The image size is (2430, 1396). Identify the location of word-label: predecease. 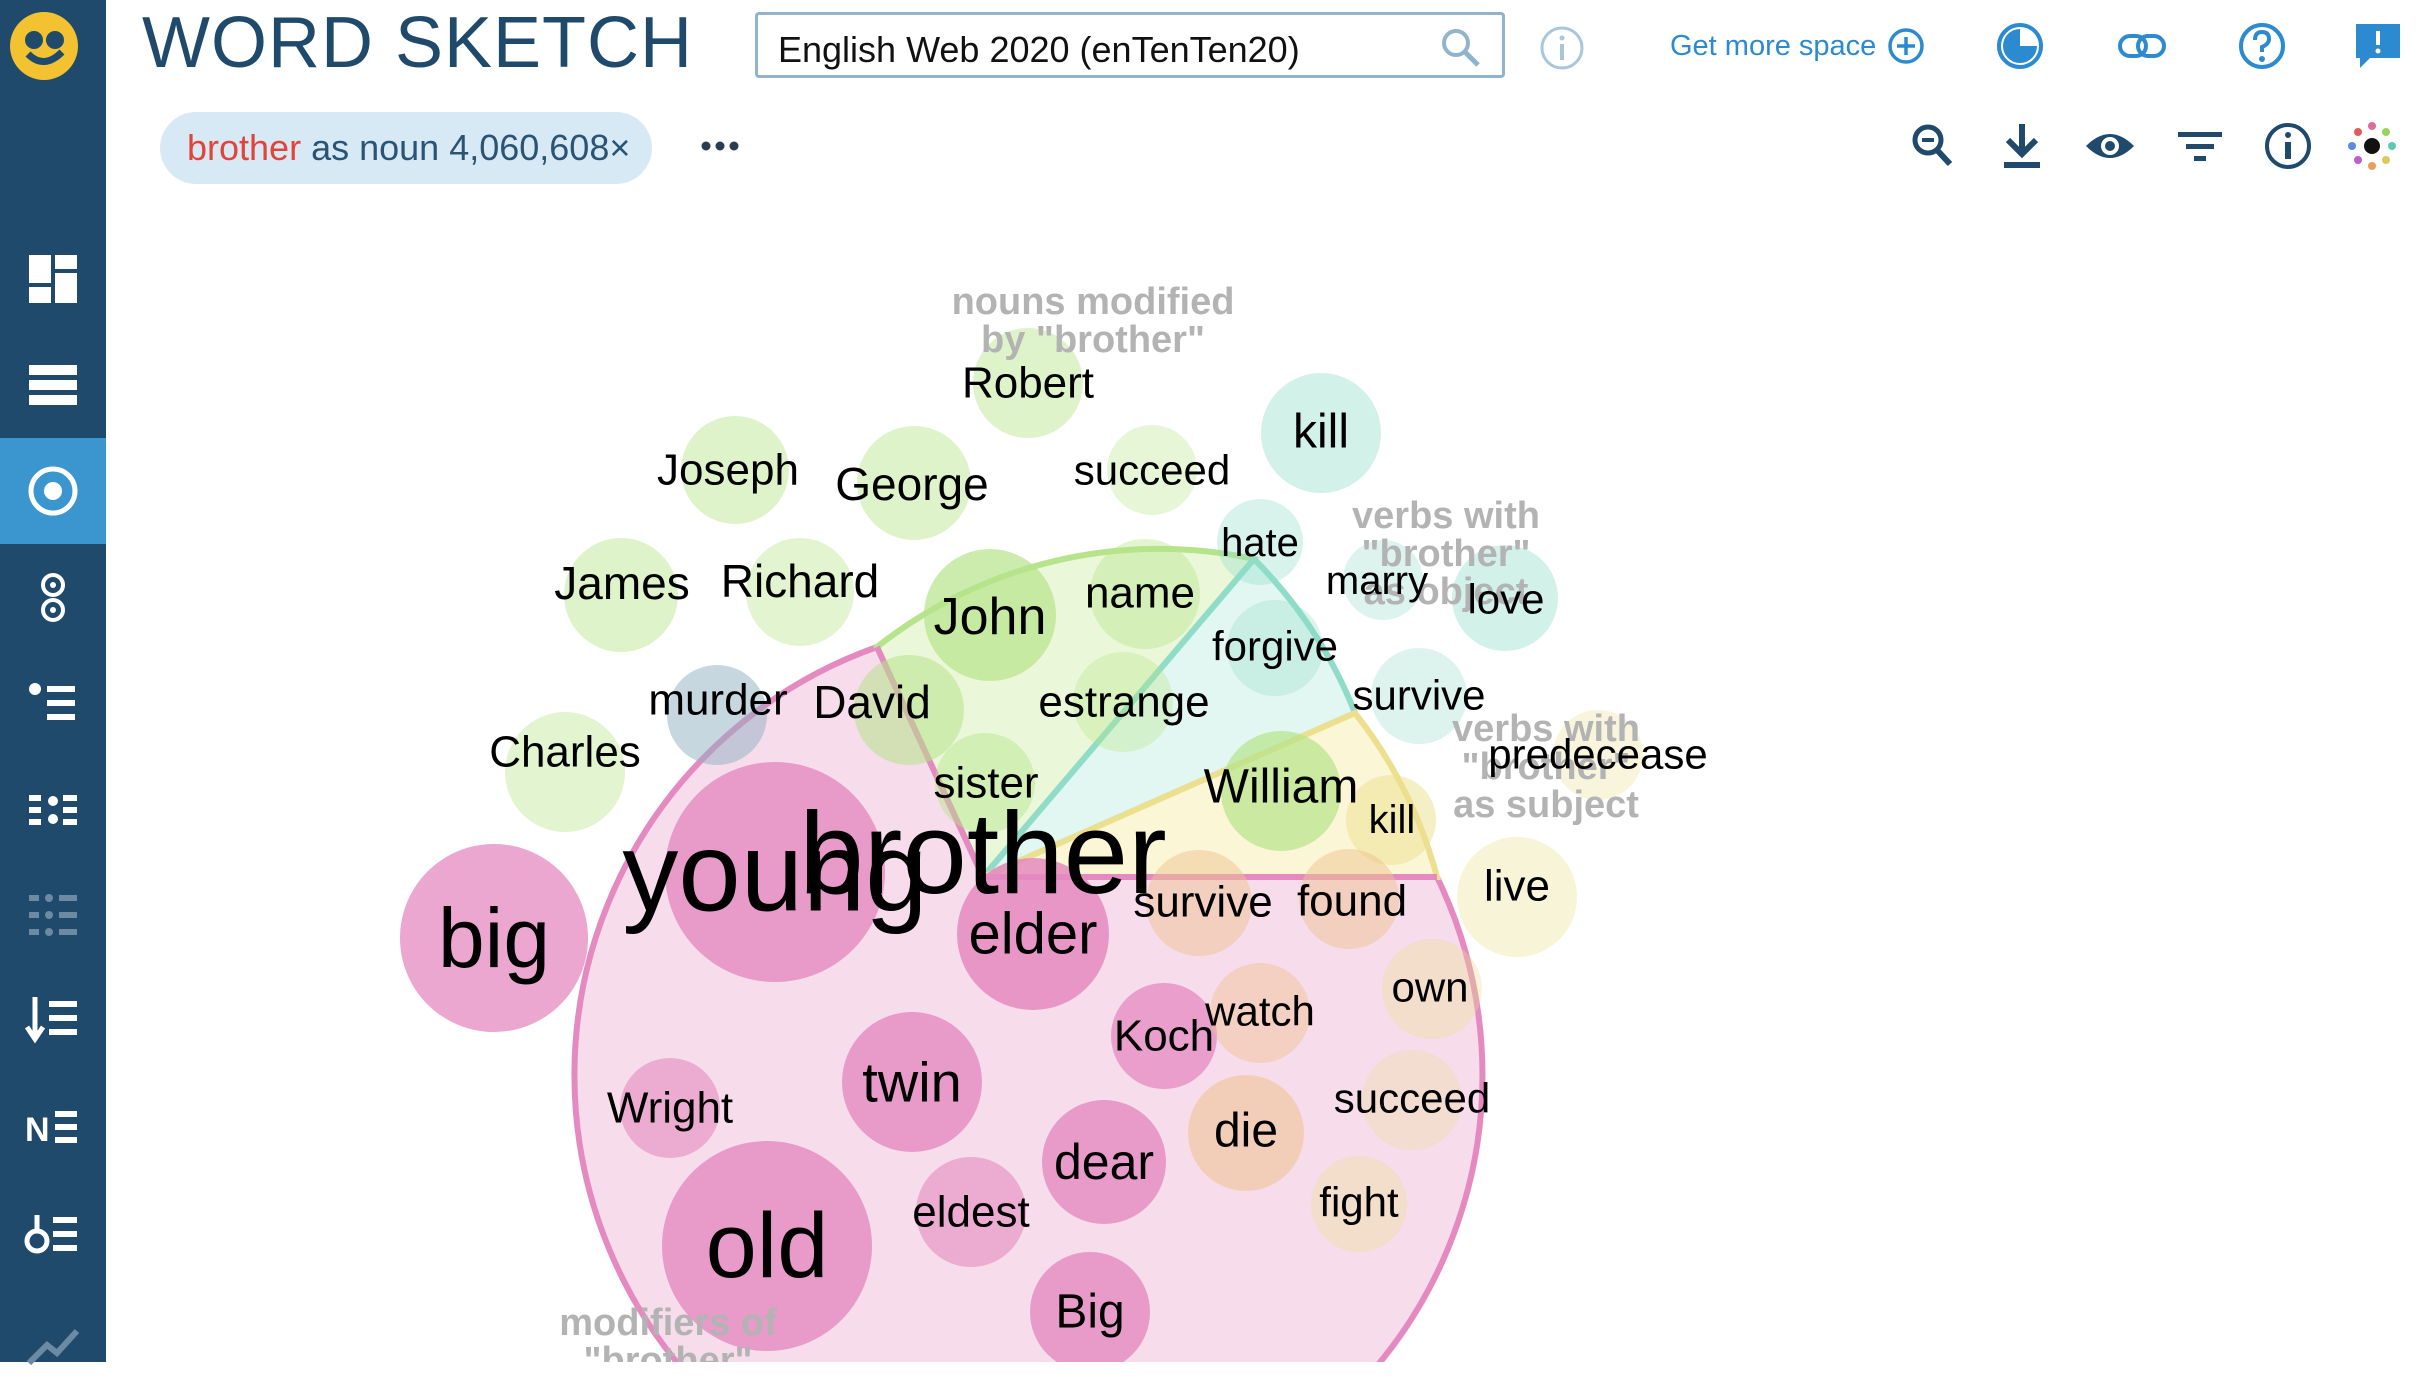
(1598, 754).